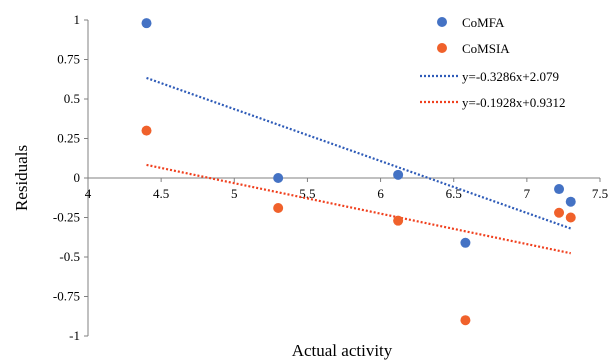 The image size is (615, 362). Describe the element at coordinates (486, 48) in the screenshot. I see `legend-label-comsia: CoMSIA` at that location.